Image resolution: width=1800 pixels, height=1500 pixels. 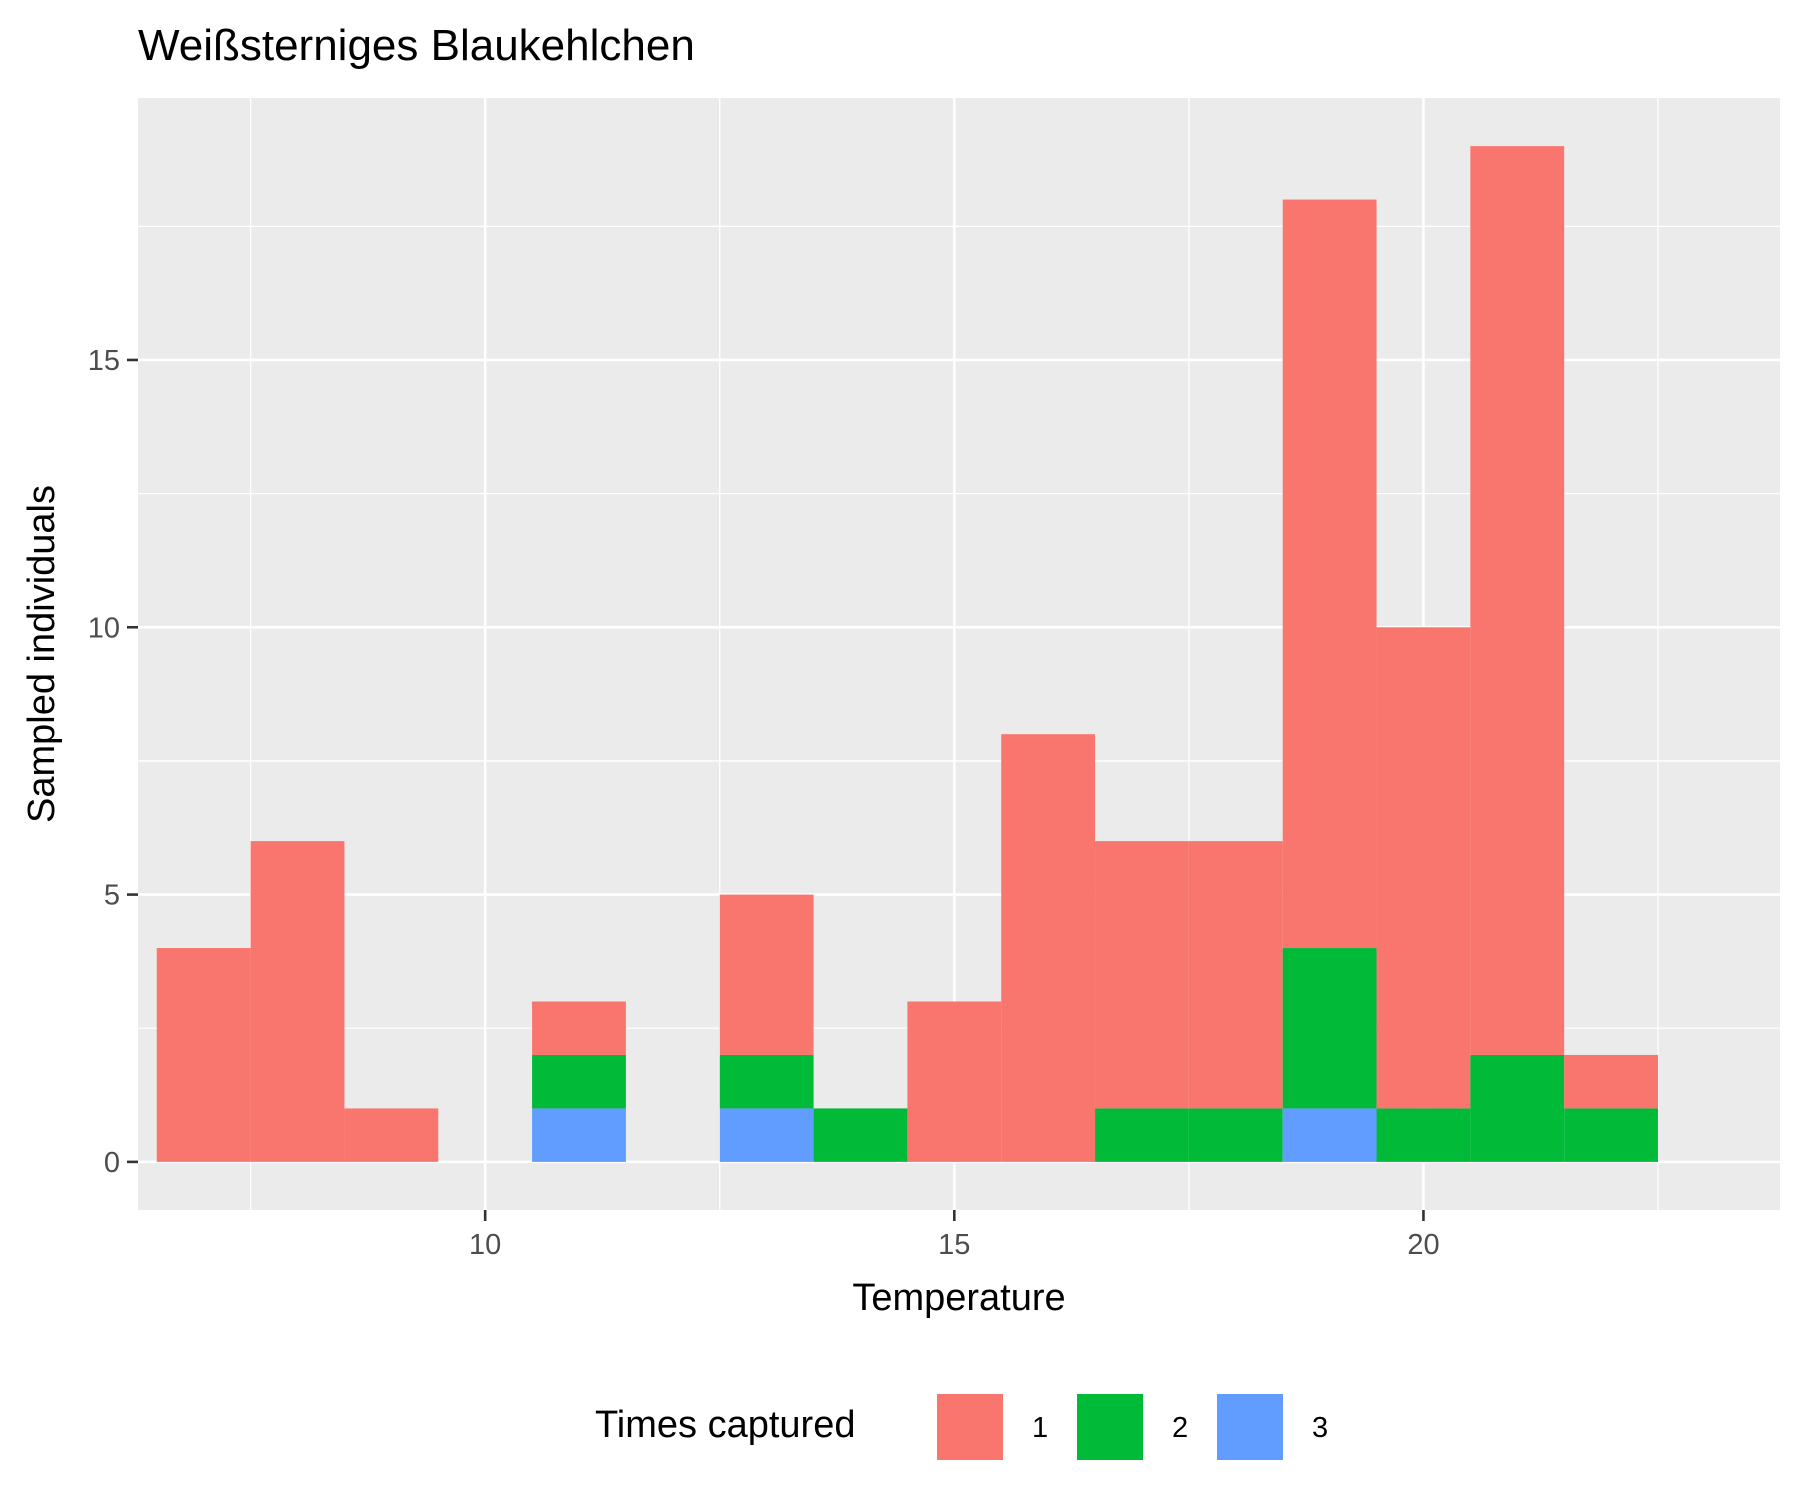 What do you see at coordinates (112, 1163) in the screenshot?
I see `y-tick-label: 0` at bounding box center [112, 1163].